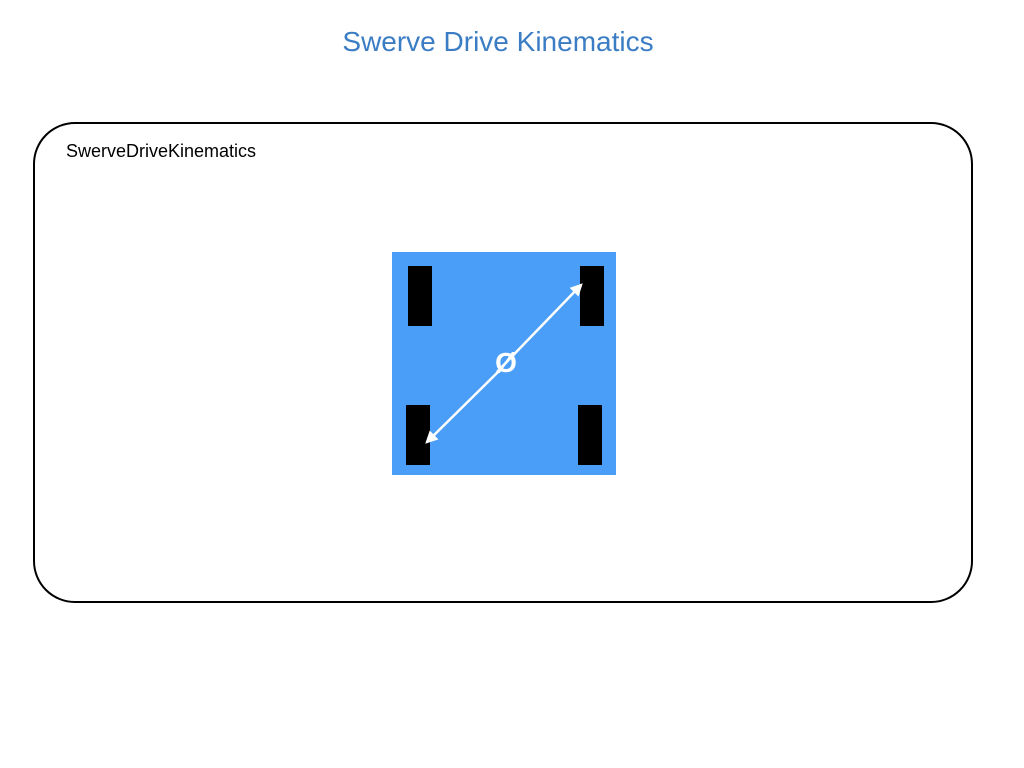 The image size is (1024, 768). What do you see at coordinates (506, 362) in the screenshot?
I see `center-symbol: Ø` at bounding box center [506, 362].